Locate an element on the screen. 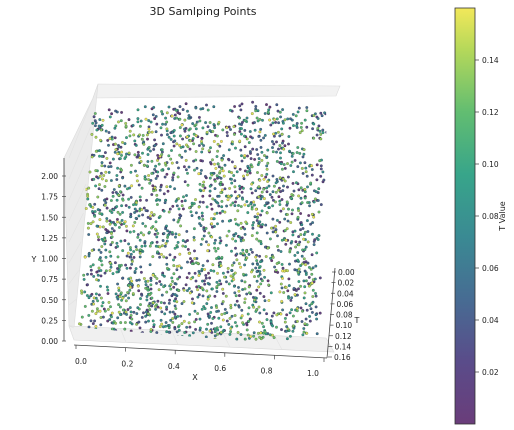 The width and height of the screenshot is (514, 430). colorbar-tick-label: 0.04 is located at coordinates (490, 320).